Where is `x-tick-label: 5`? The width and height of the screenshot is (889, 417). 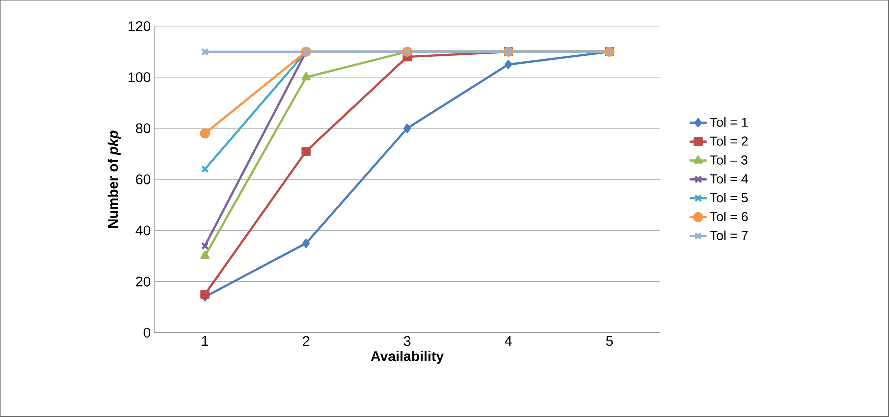
x-tick-label: 5 is located at coordinates (610, 341).